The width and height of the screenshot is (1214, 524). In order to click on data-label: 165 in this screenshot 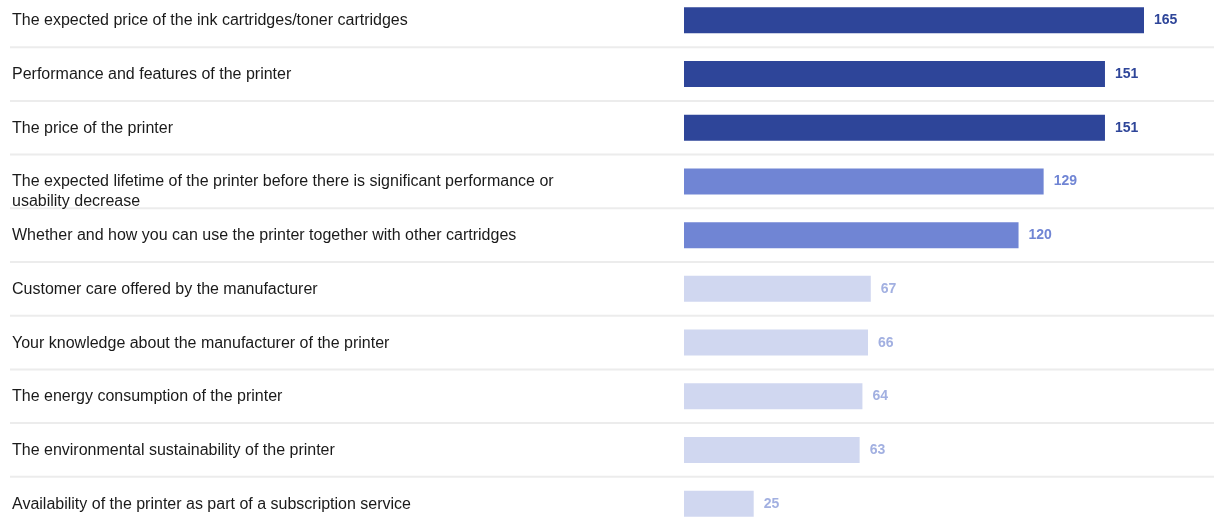, I will do `click(1166, 19)`.